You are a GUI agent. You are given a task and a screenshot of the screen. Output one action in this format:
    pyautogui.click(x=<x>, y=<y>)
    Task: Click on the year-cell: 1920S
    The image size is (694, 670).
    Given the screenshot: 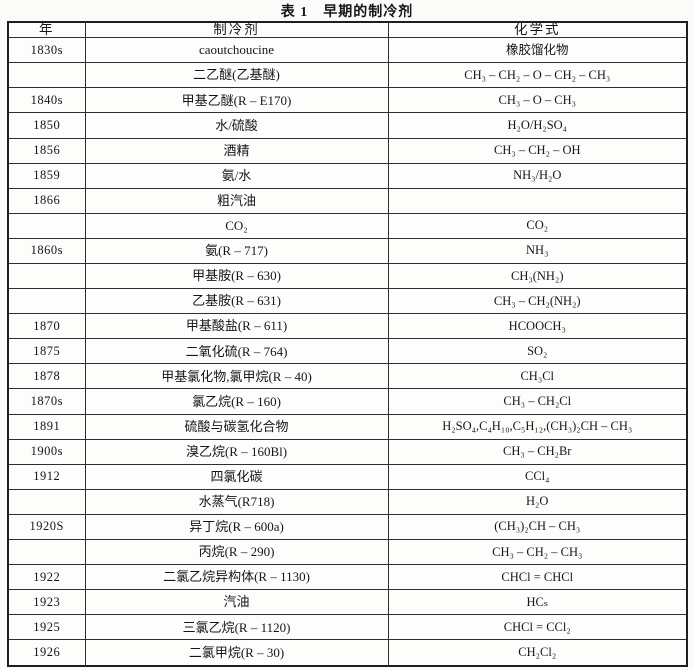 What is the action you would take?
    pyautogui.click(x=46, y=527)
    